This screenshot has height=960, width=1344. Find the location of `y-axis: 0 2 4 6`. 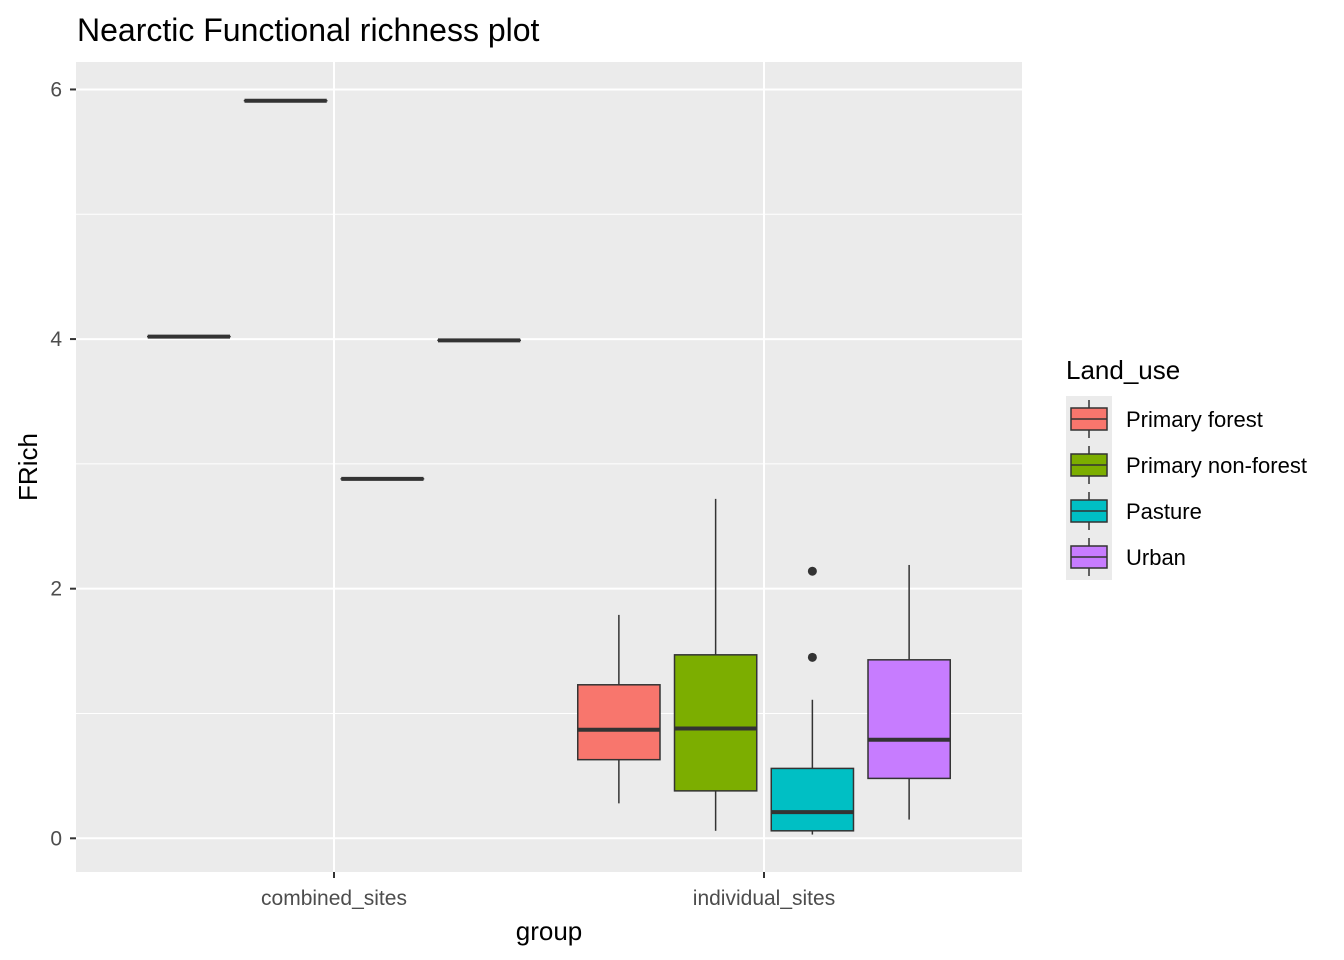

y-axis: 0 2 4 6 is located at coordinates (63, 464).